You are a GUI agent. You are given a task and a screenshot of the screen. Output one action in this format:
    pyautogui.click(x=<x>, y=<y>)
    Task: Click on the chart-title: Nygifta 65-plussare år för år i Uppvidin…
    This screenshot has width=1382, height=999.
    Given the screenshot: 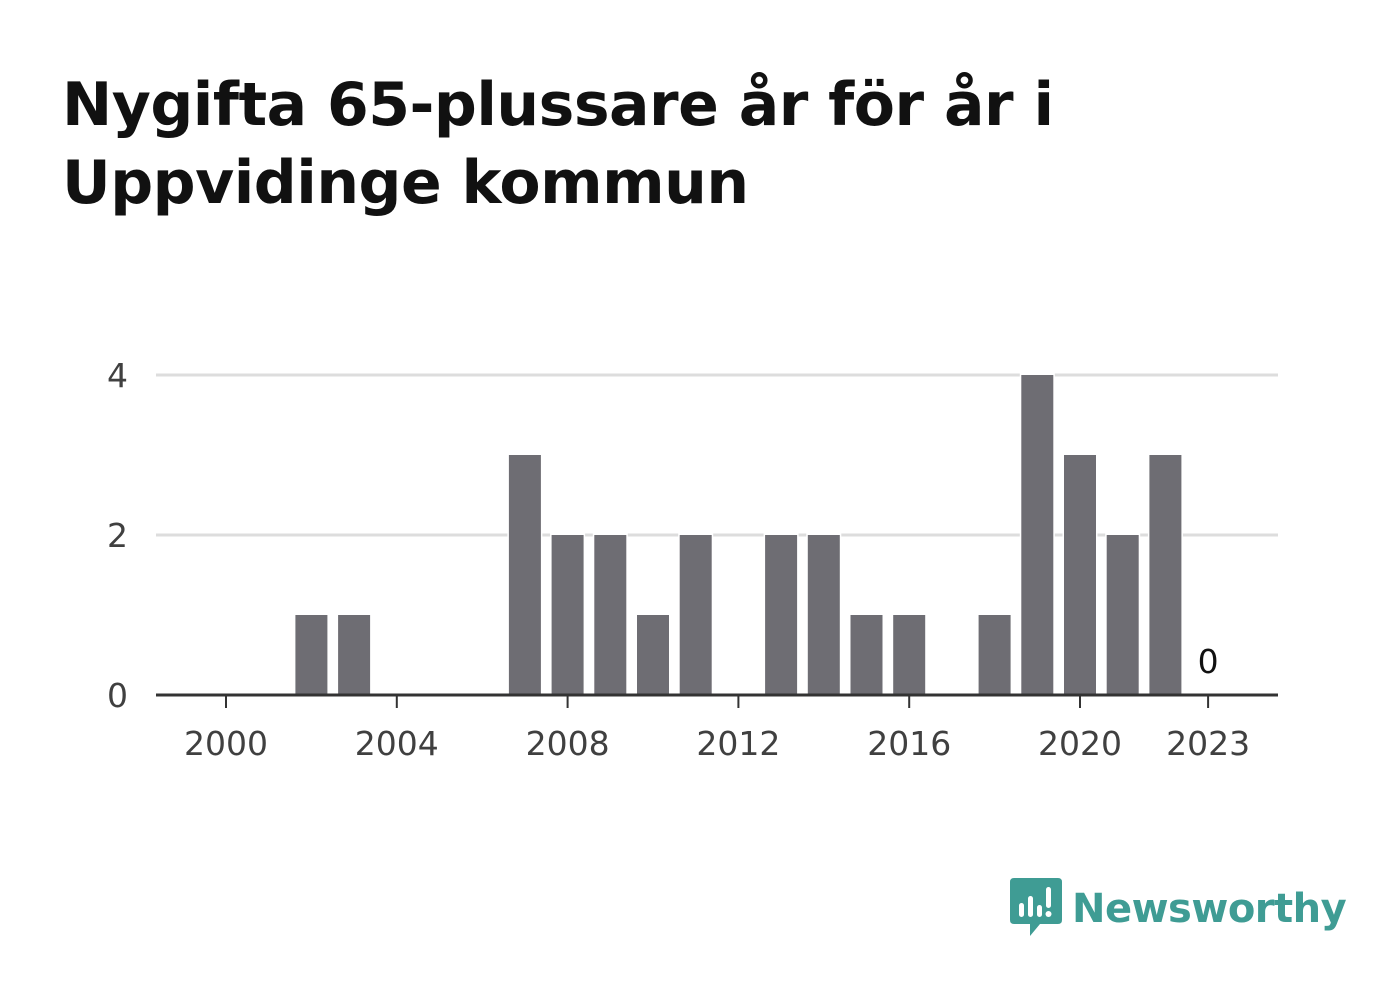 What is the action you would take?
    pyautogui.click(x=558, y=144)
    